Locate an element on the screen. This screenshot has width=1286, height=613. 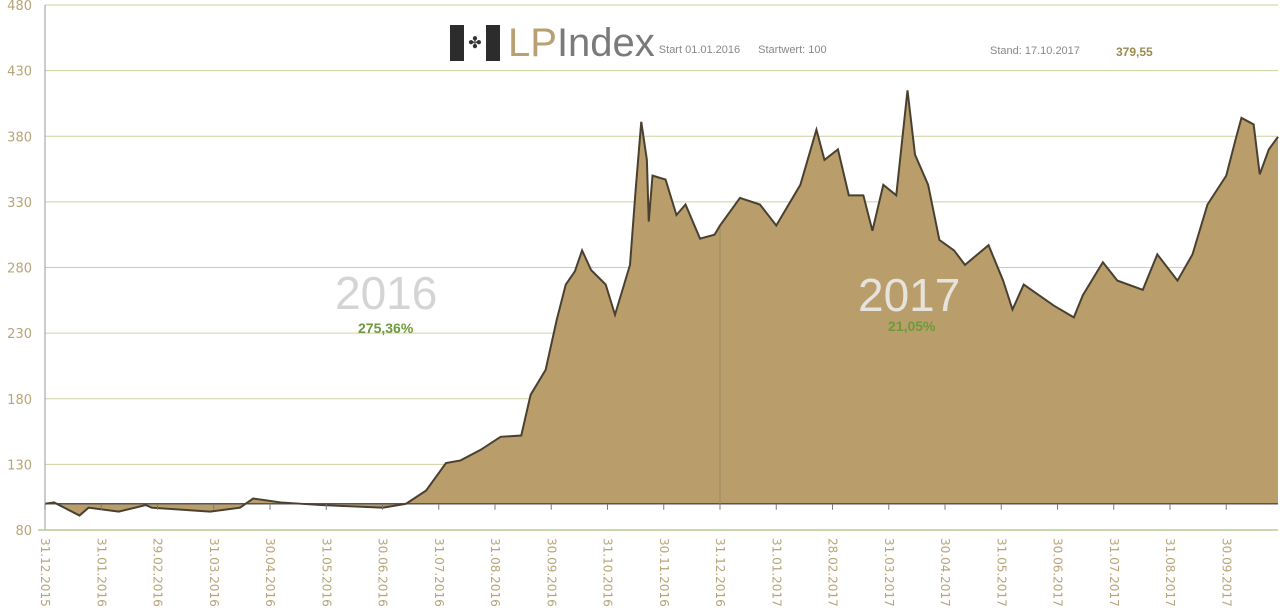
canada-flag-maple-leaf-icon: ✤ is located at coordinates (475, 43).